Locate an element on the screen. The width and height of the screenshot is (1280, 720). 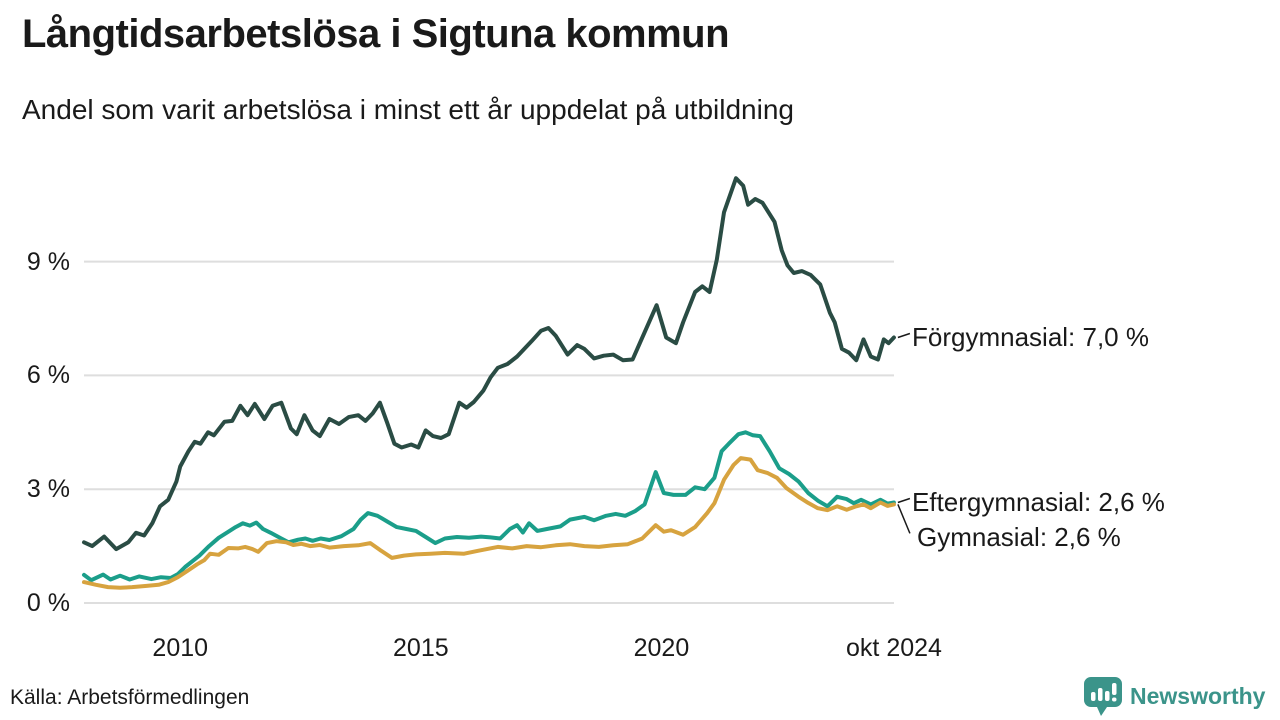
series-end-label-förgymnasial: Förgymnasial: 7,0 % is located at coordinates (1030, 337).